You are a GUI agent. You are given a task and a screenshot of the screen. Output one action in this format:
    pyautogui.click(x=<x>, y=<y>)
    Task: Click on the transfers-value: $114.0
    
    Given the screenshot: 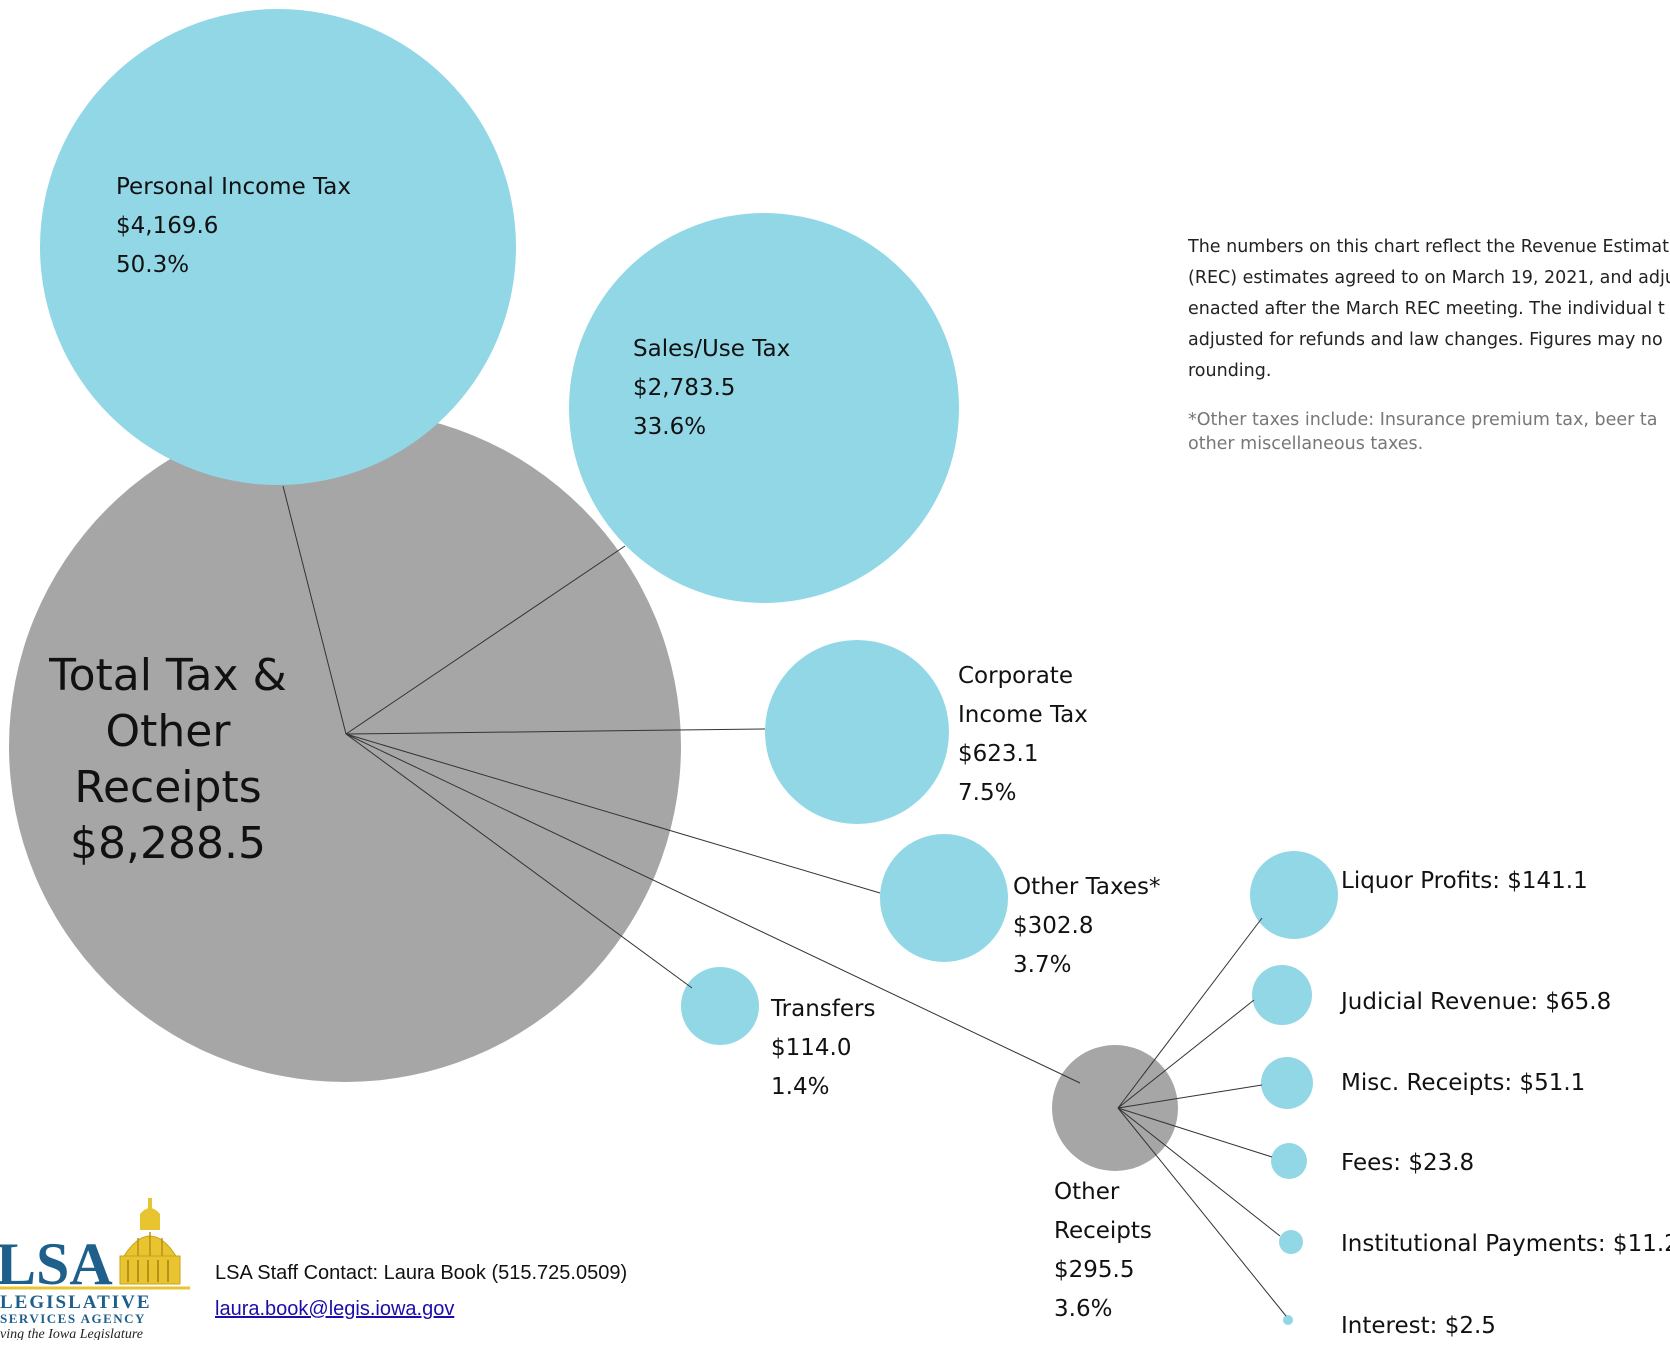 What is the action you would take?
    pyautogui.click(x=811, y=1048)
    